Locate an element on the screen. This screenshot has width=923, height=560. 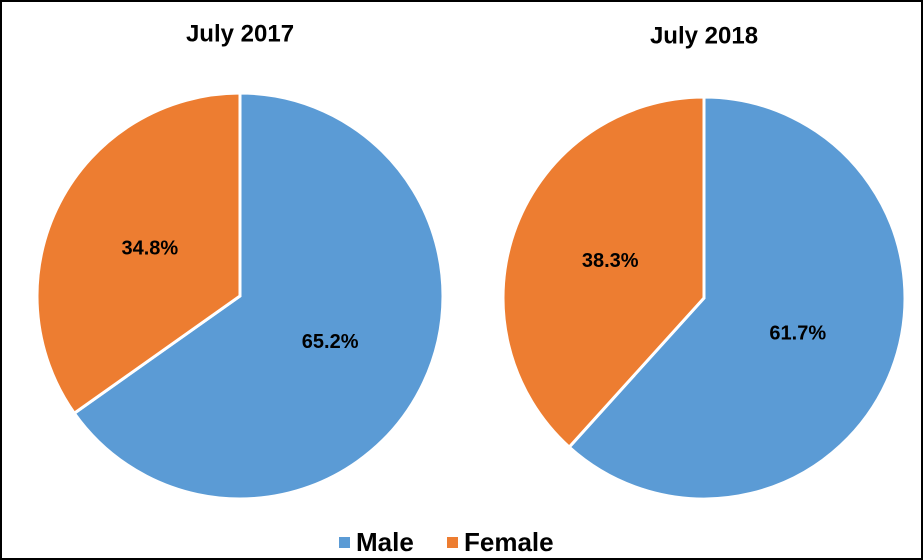
legend-label: Female is located at coordinates (509, 542).